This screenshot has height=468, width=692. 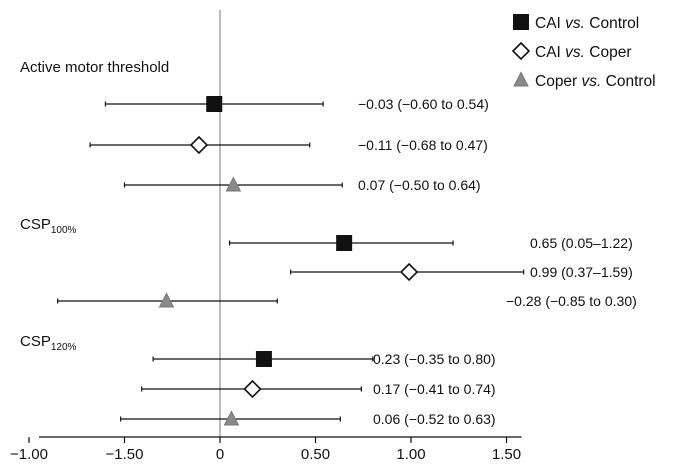 What do you see at coordinates (521, 22) in the screenshot?
I see `legend-marker-square` at bounding box center [521, 22].